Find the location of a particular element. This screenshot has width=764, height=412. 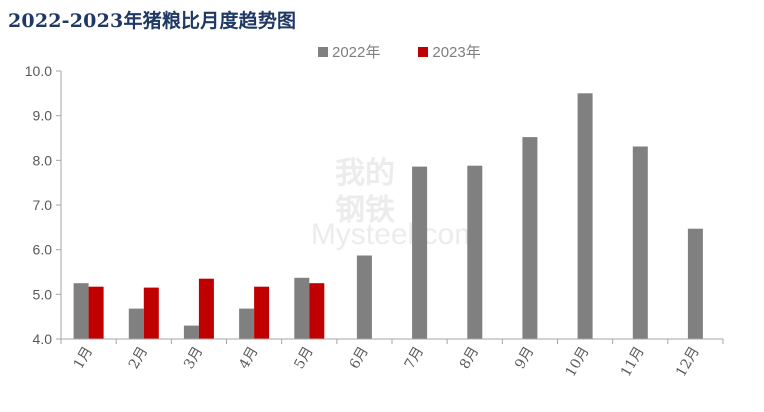

y-tick-label: 7.0 is located at coordinates (43, 205).